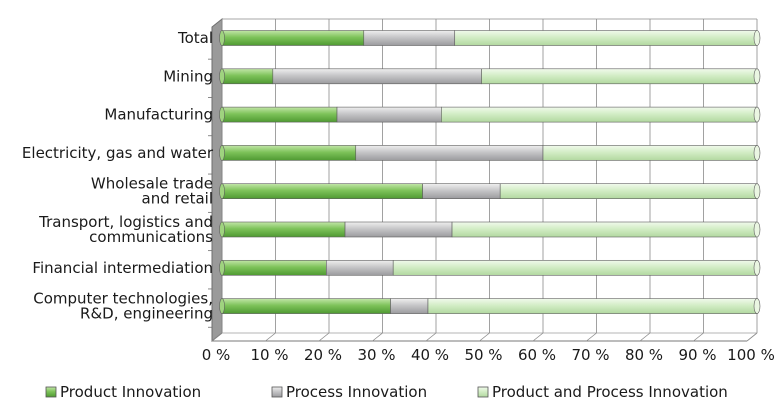 The image size is (783, 402). Describe the element at coordinates (216, 355) in the screenshot. I see `x-tick-label: 0 %` at that location.